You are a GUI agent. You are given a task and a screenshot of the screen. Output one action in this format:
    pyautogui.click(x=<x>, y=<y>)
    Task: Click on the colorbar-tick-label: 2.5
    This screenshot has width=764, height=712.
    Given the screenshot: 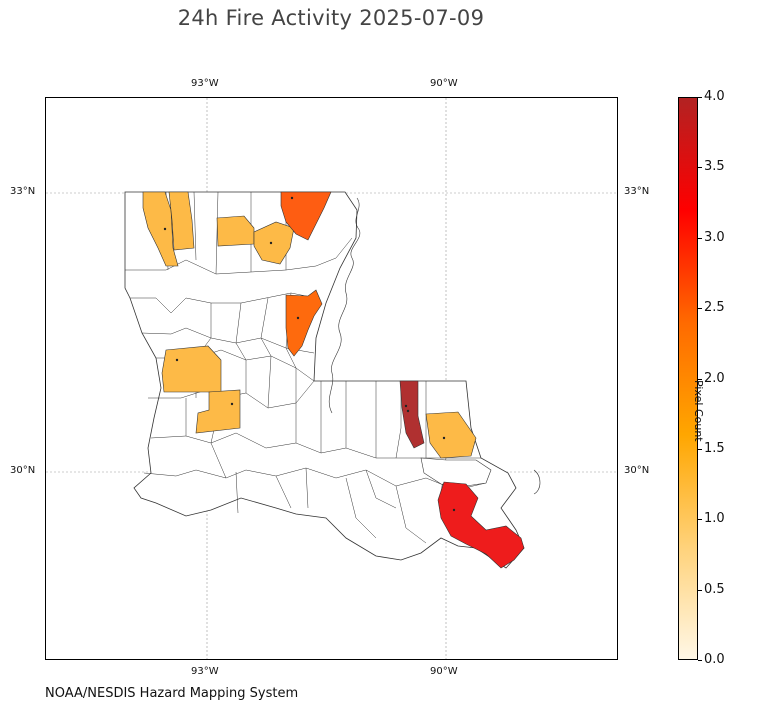 What is the action you would take?
    pyautogui.click(x=714, y=308)
    